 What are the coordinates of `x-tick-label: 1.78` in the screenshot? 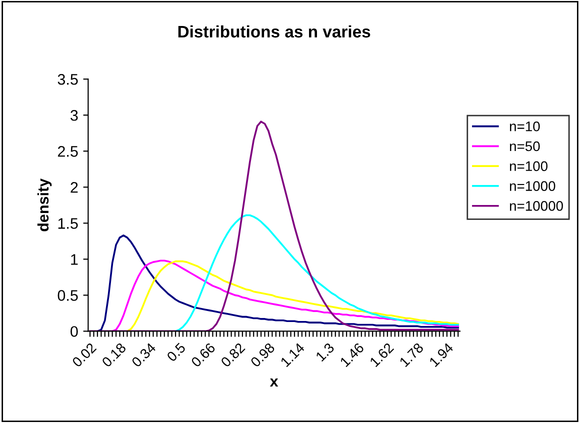 It's located at (411, 355).